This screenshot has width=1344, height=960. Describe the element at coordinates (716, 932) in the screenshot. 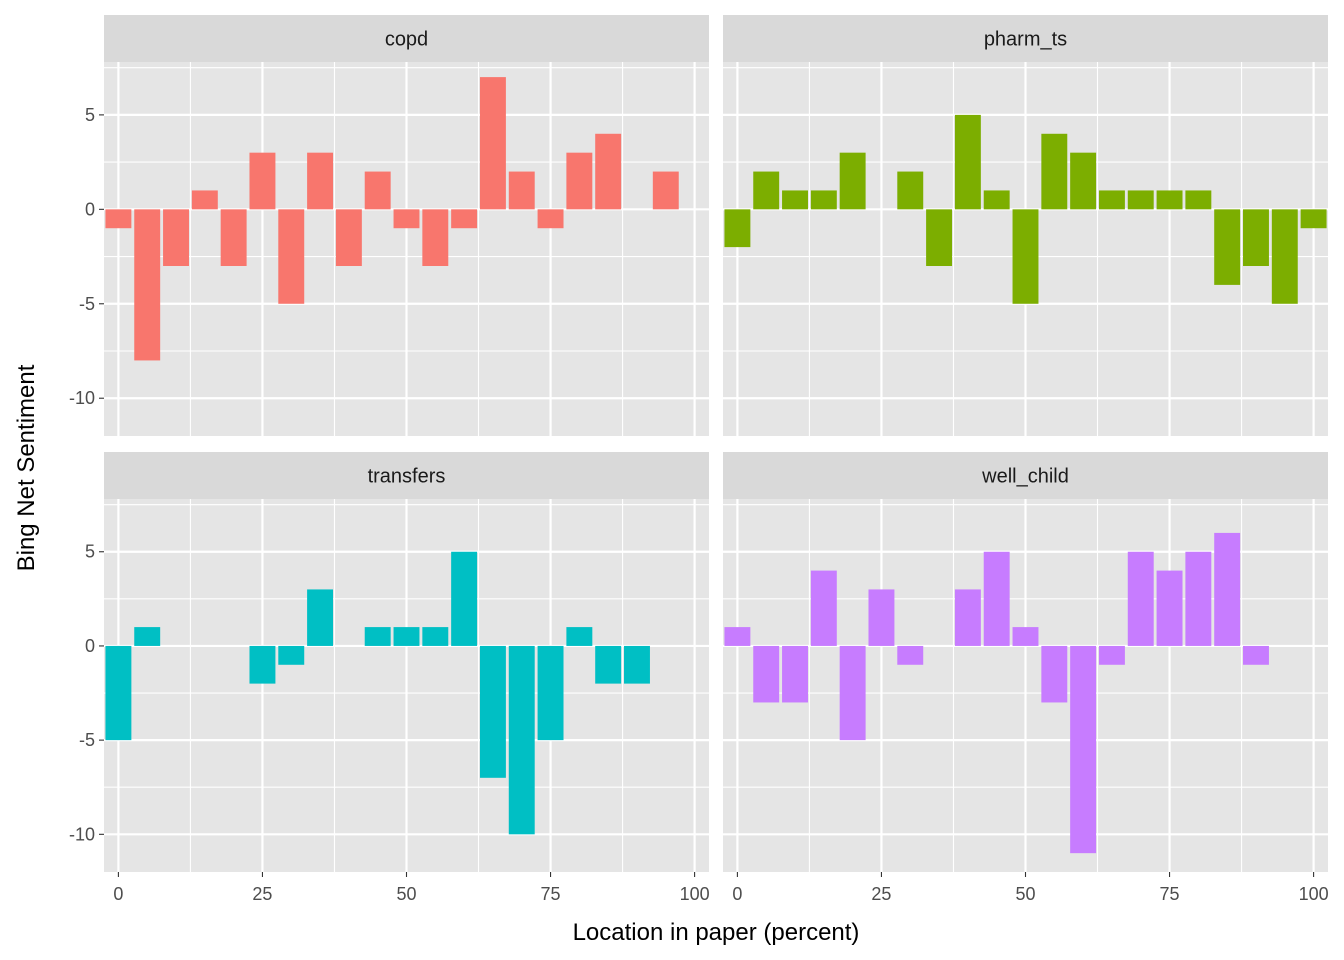

I see `x-axis-title: Location in paper (percent)` at that location.